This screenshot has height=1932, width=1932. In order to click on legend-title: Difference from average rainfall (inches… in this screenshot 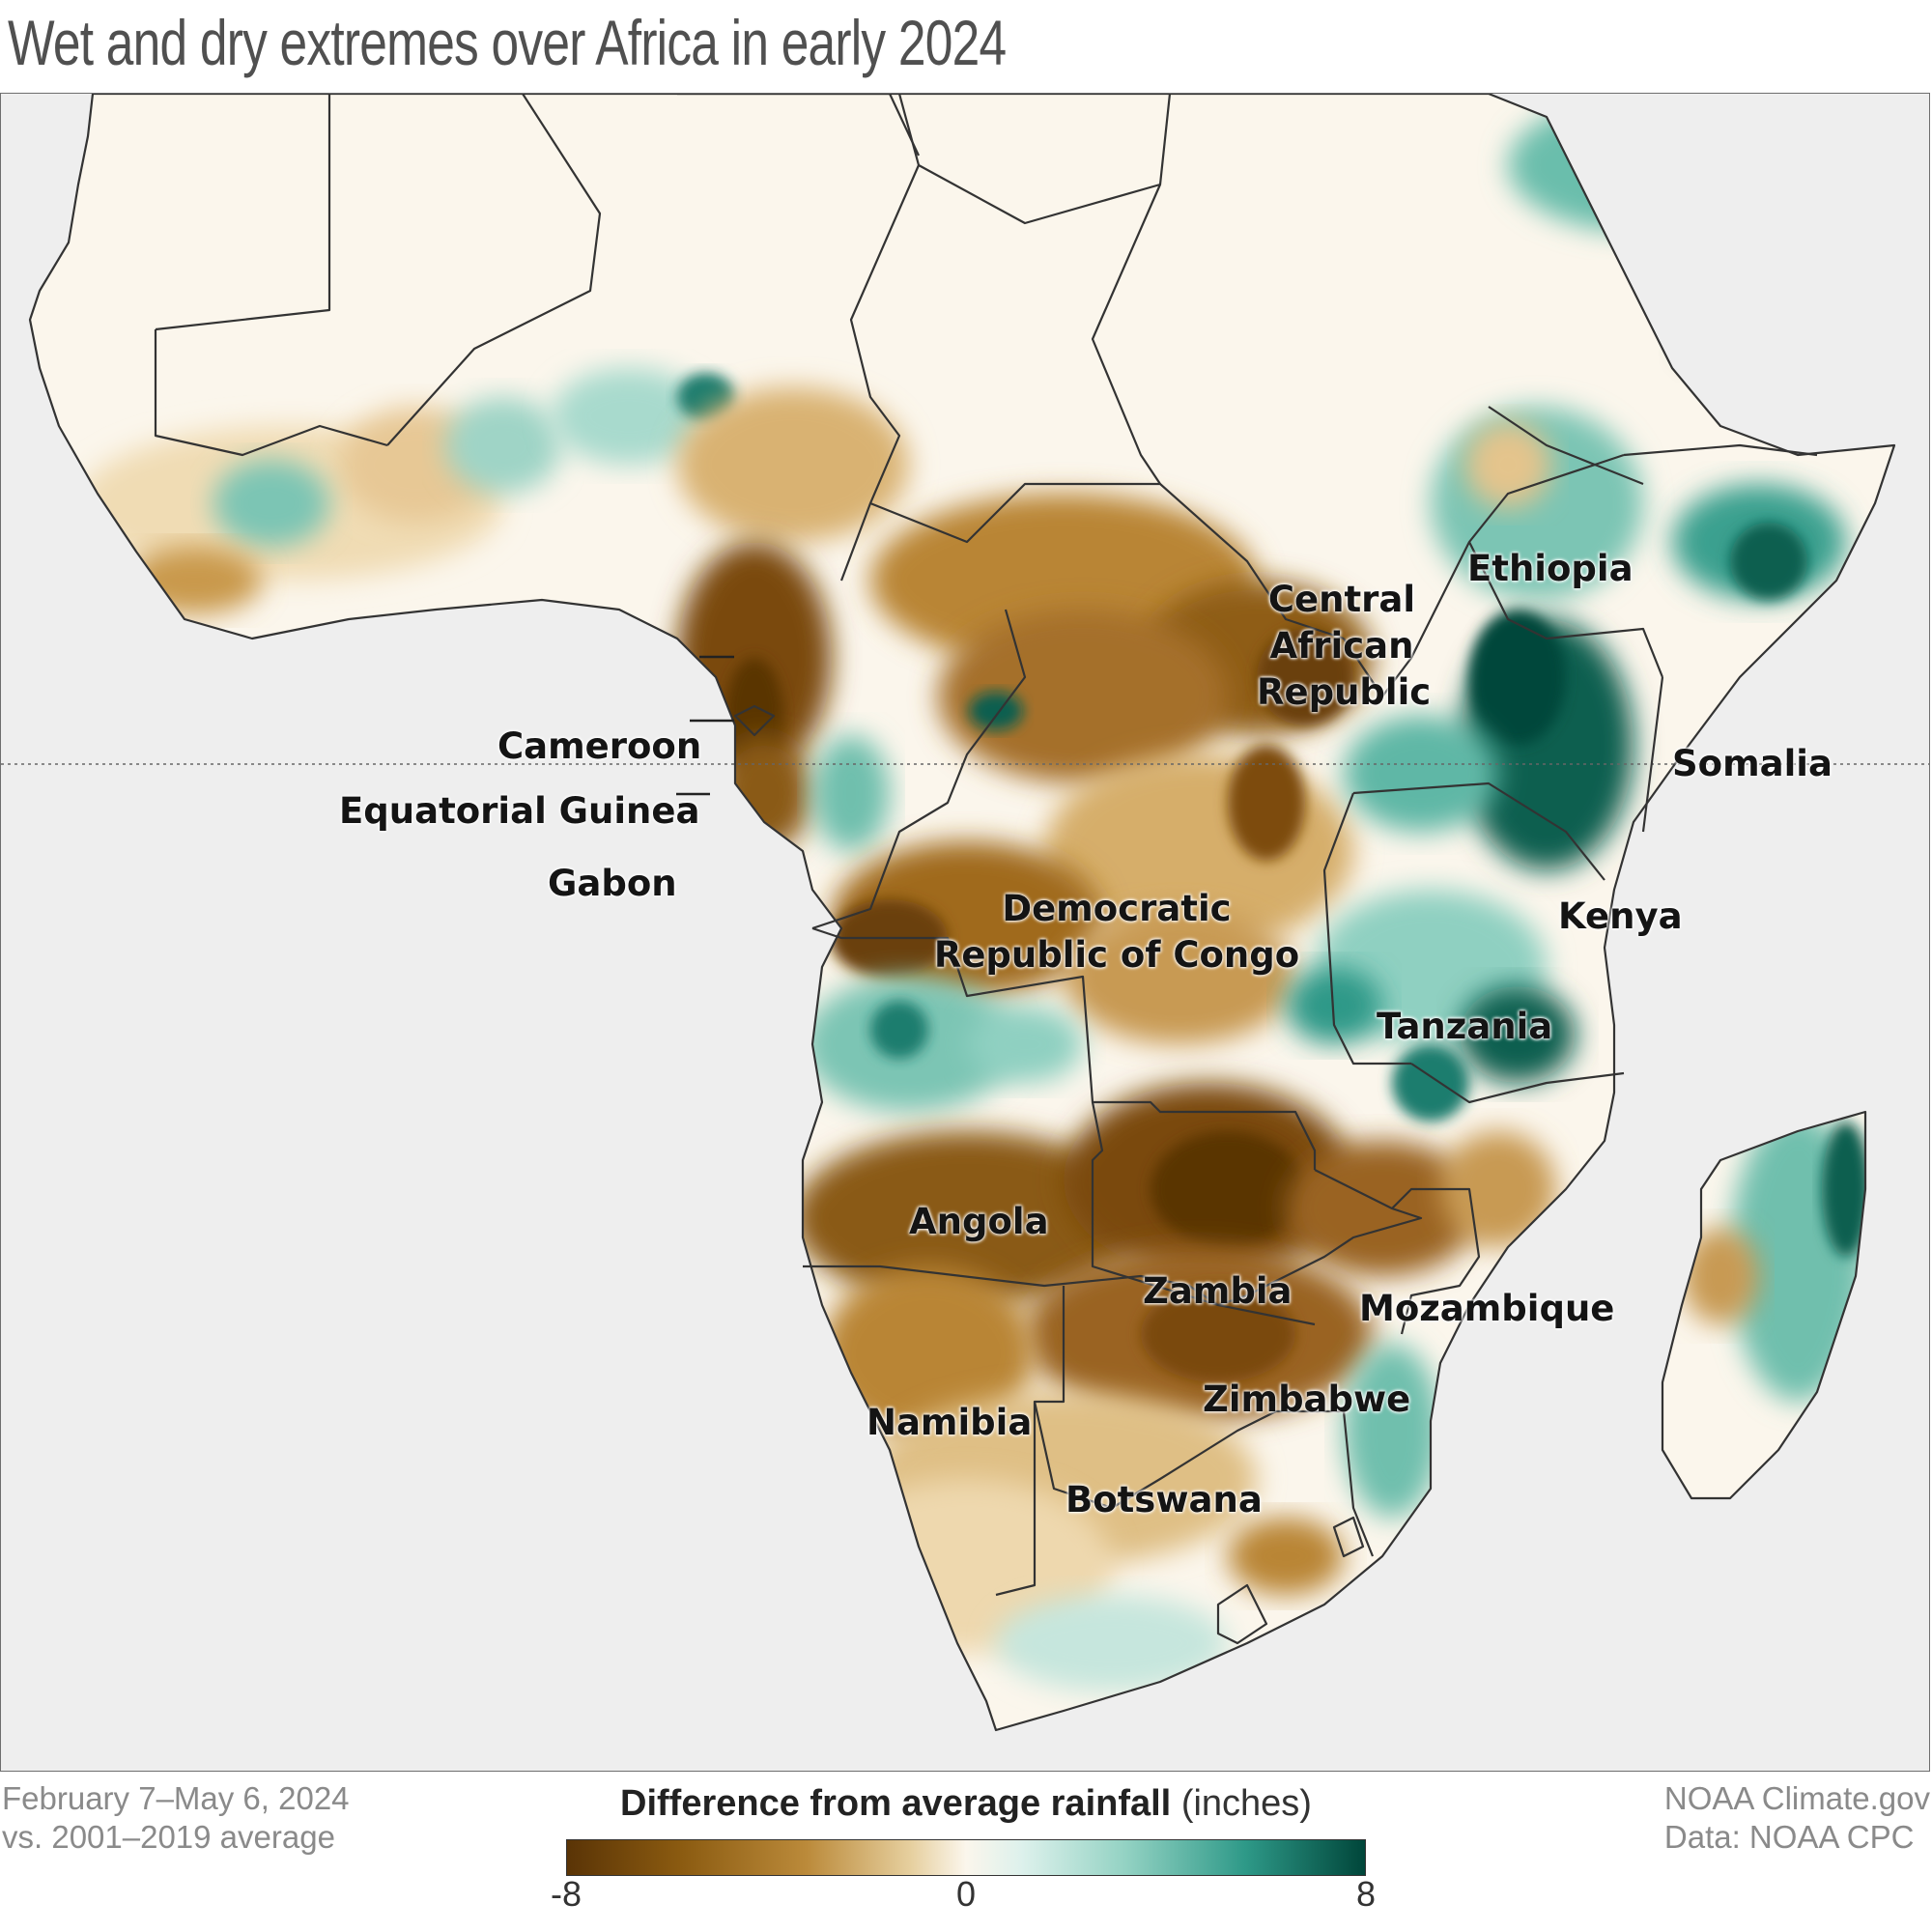, I will do `click(966, 1804)`.